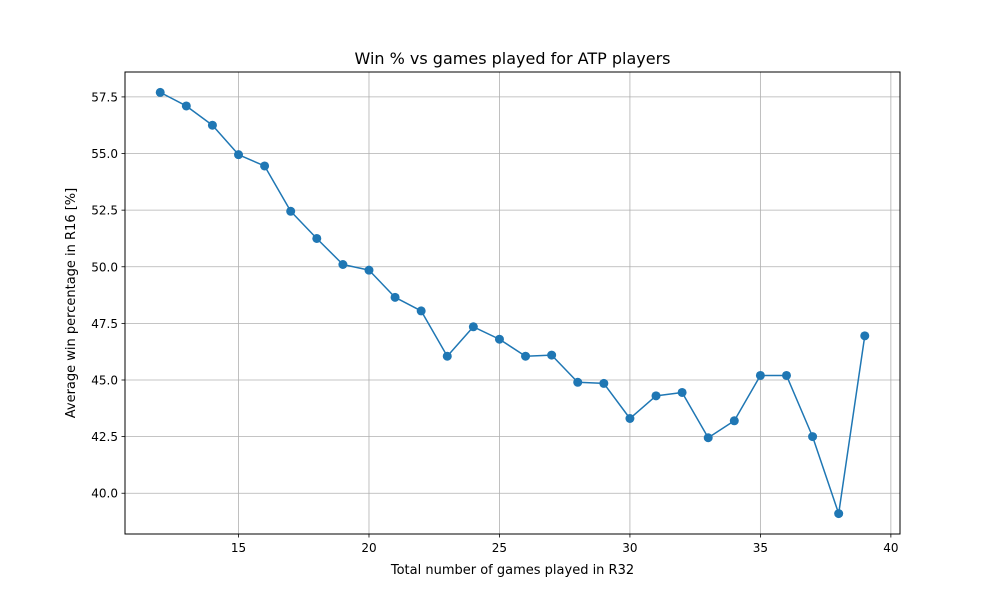  I want to click on chart-title: Win % vs games played for ATP players, so click(512, 58).